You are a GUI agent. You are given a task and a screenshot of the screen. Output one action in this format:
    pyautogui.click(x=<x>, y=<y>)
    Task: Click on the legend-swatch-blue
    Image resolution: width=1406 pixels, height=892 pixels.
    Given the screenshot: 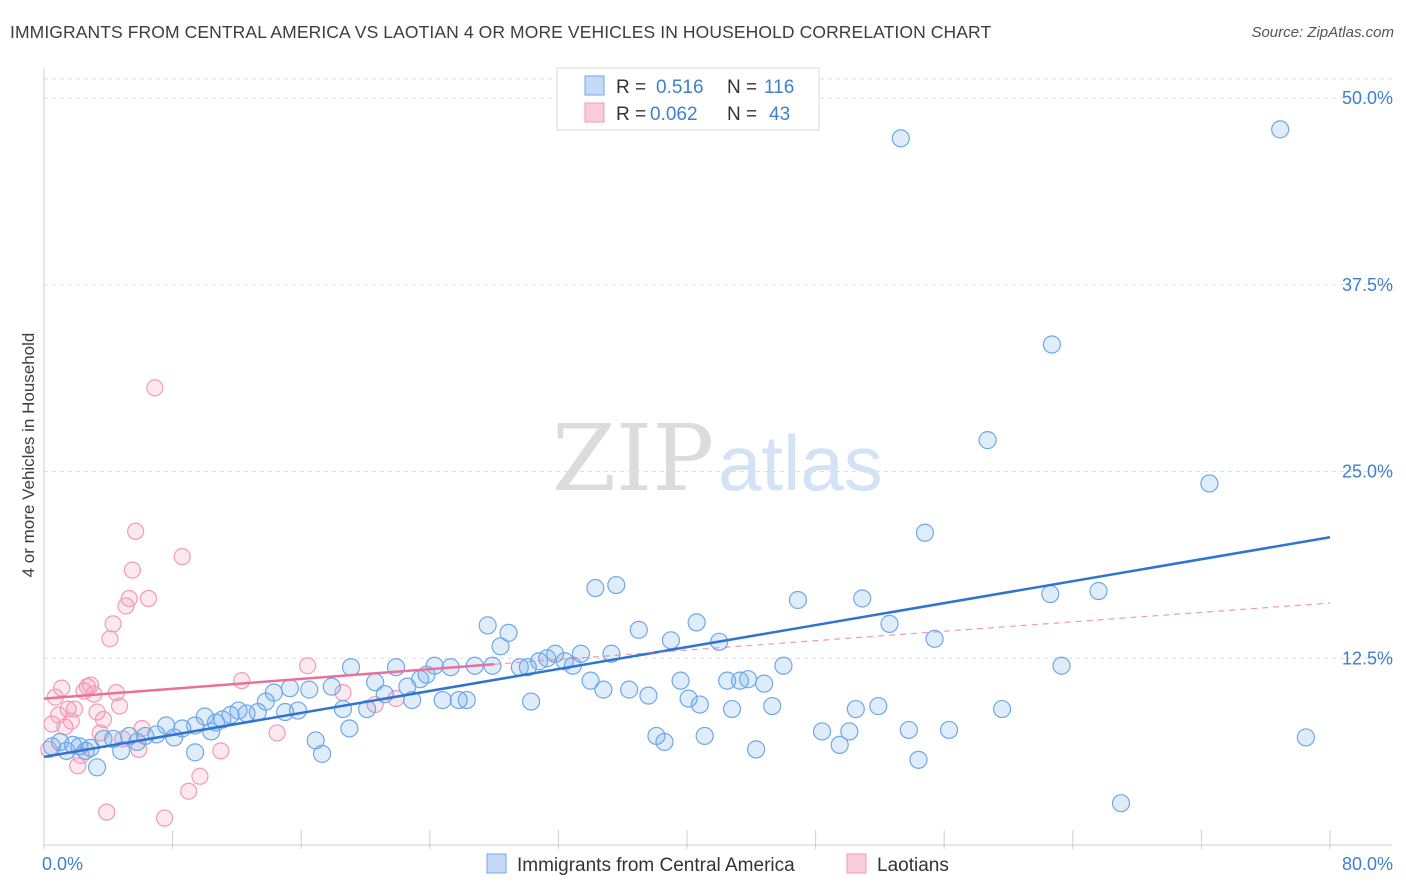 What is the action you would take?
    pyautogui.click(x=594, y=85)
    